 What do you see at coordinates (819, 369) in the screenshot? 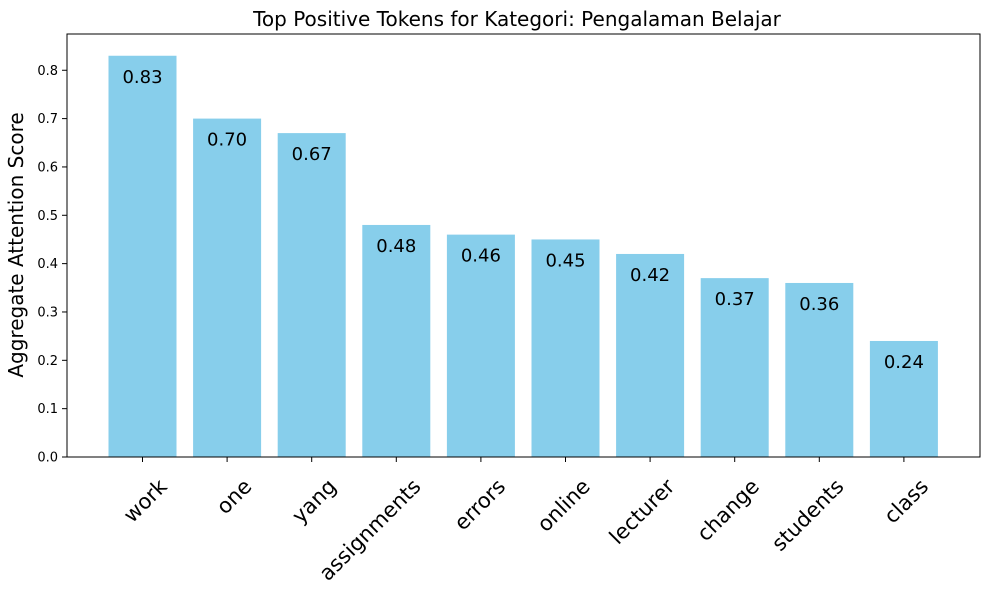
I see `bar-students` at bounding box center [819, 369].